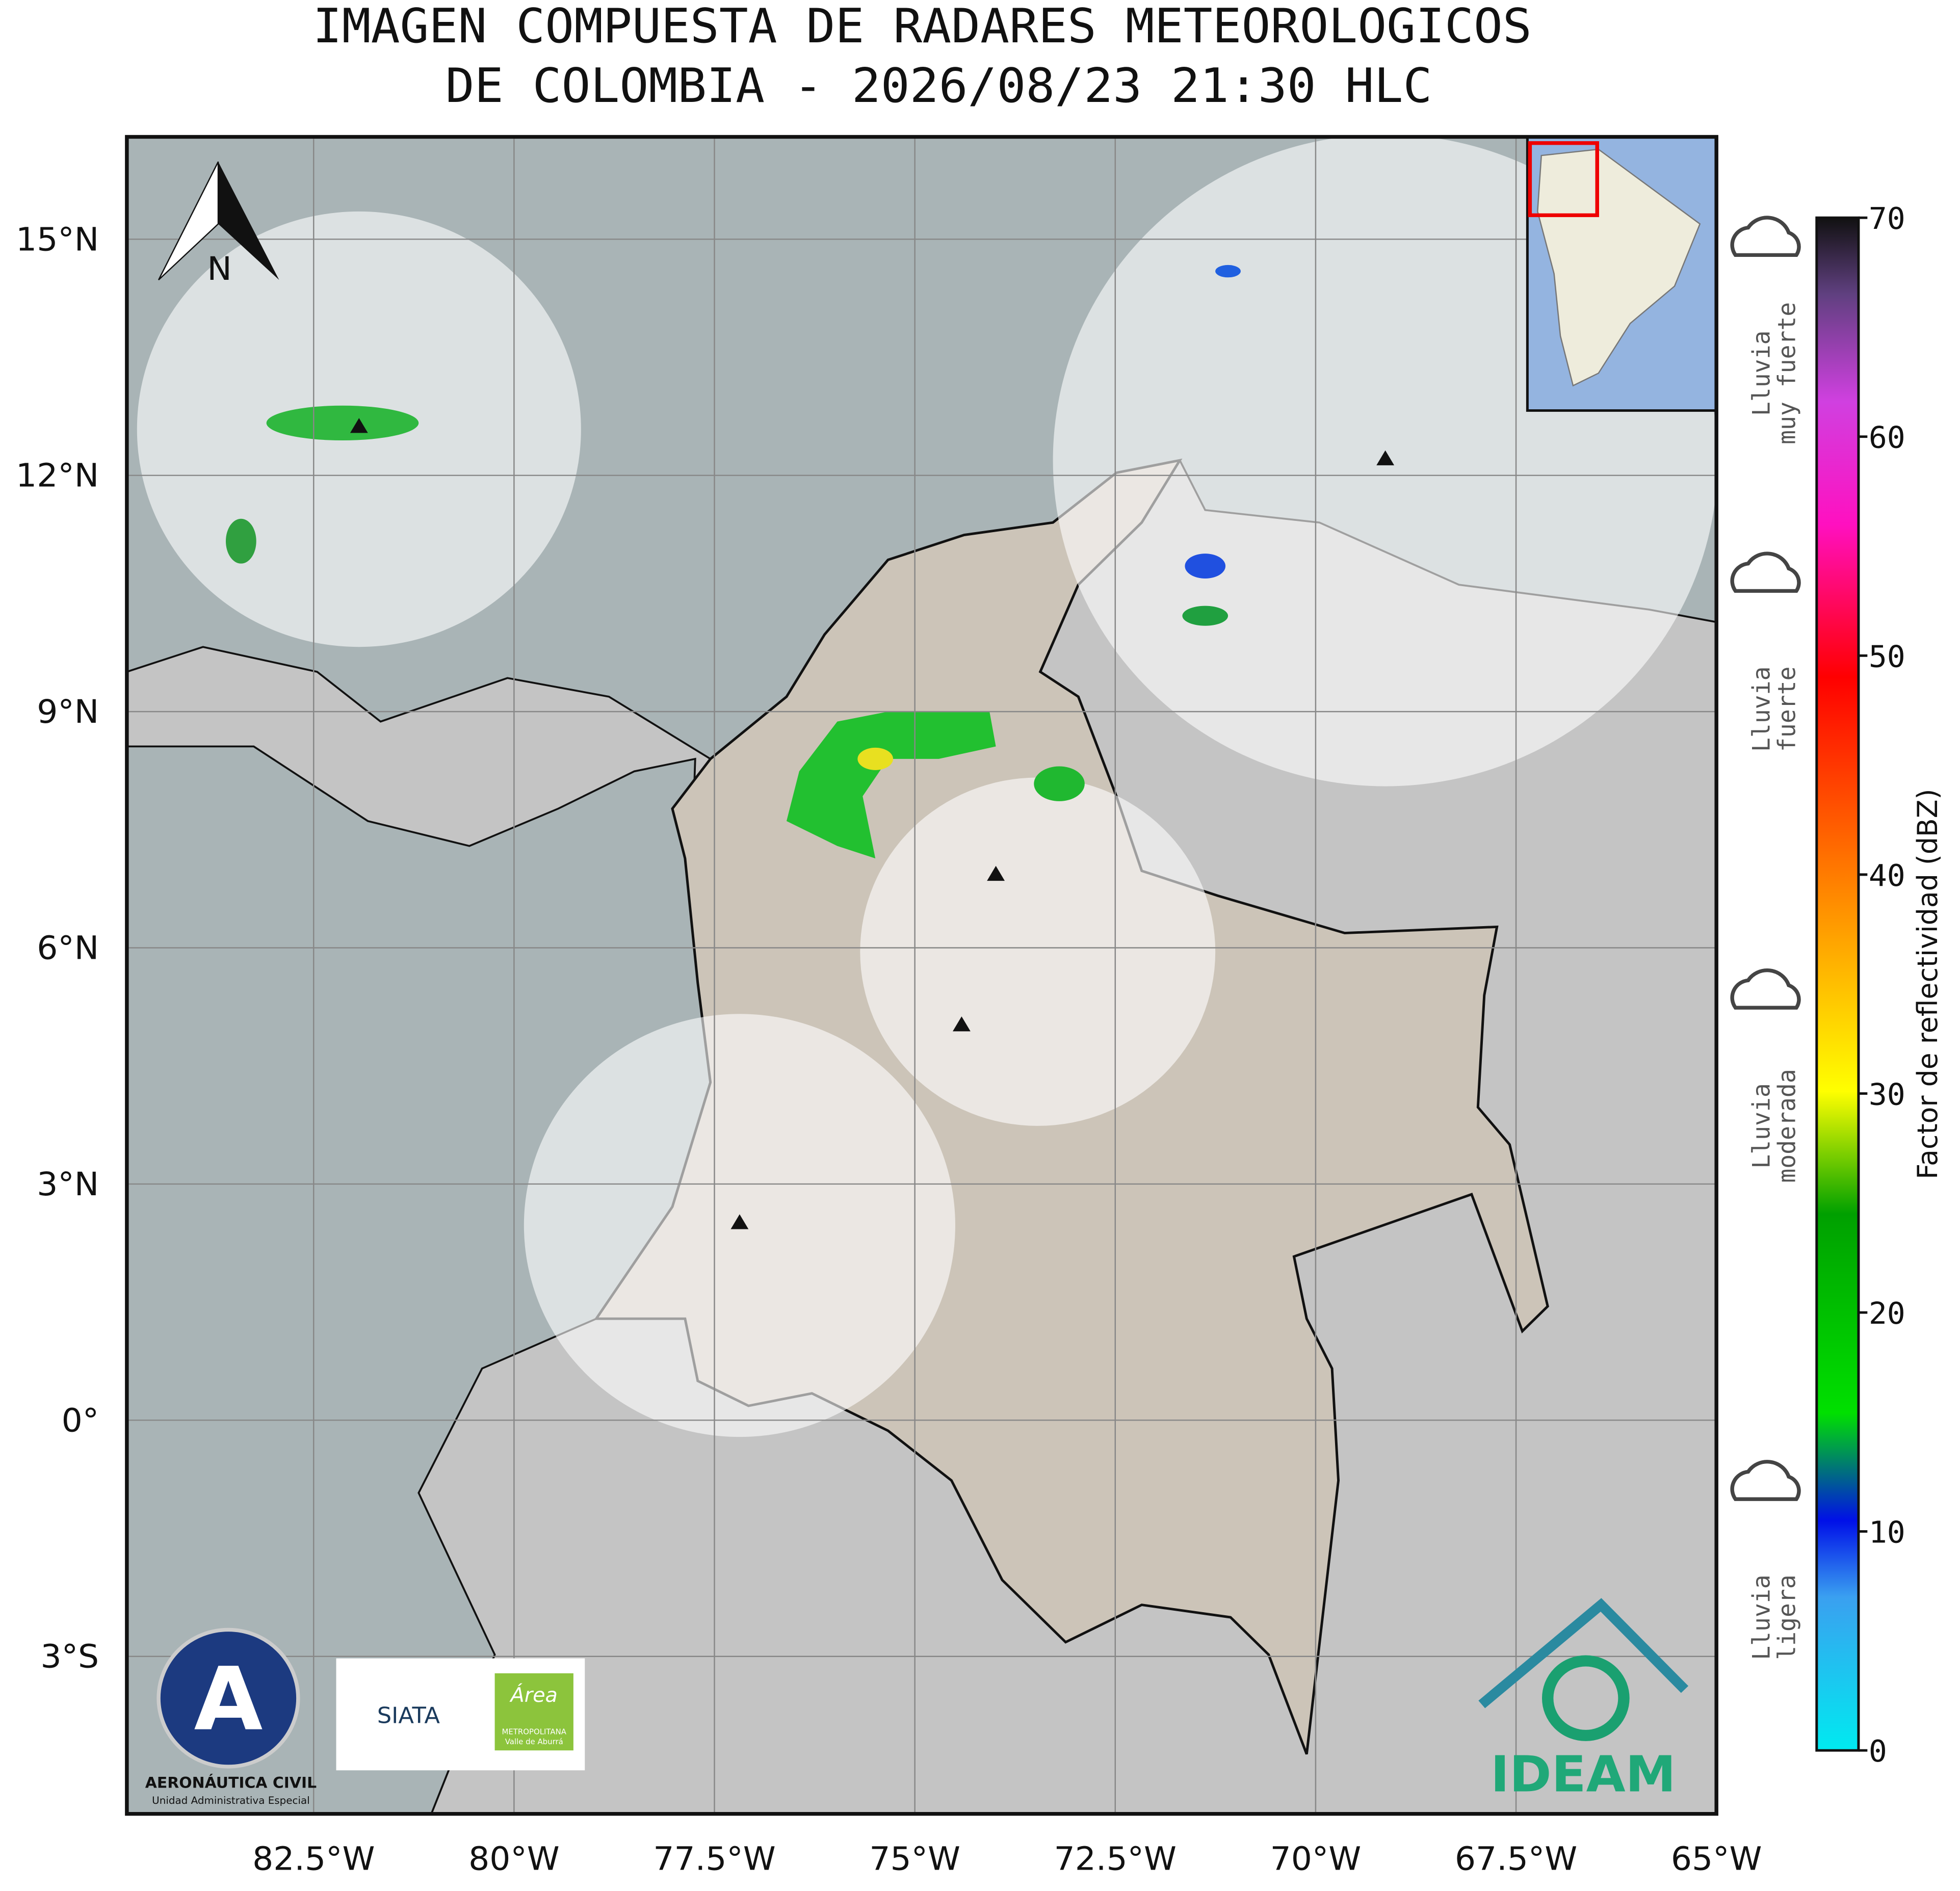 The height and width of the screenshot is (1891, 1960). Describe the element at coordinates (1887, 1094) in the screenshot. I see `colorbar-tick-label: 30` at that location.